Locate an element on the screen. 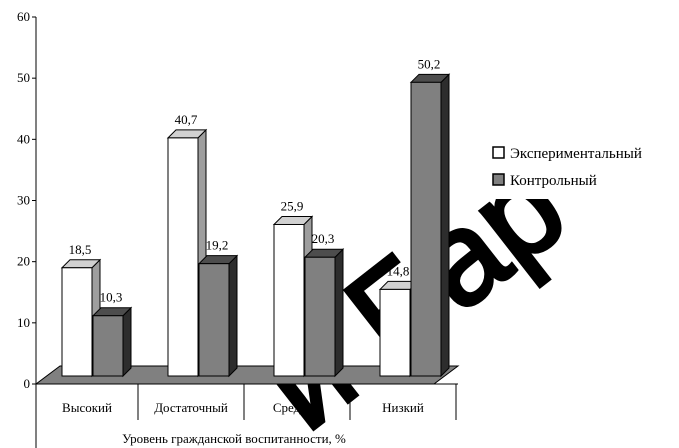 The image size is (679, 448). data-label: 25,9 is located at coordinates (292, 205).